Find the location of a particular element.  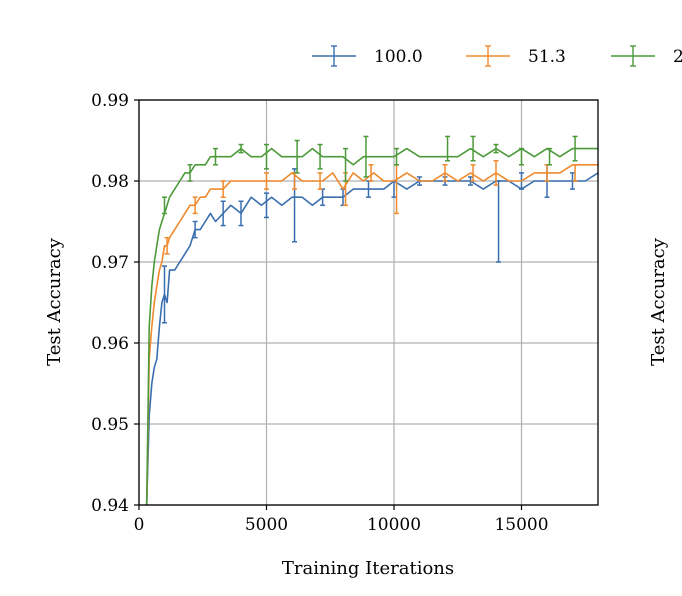

y-tick-label: 0.99 is located at coordinates (110, 101).